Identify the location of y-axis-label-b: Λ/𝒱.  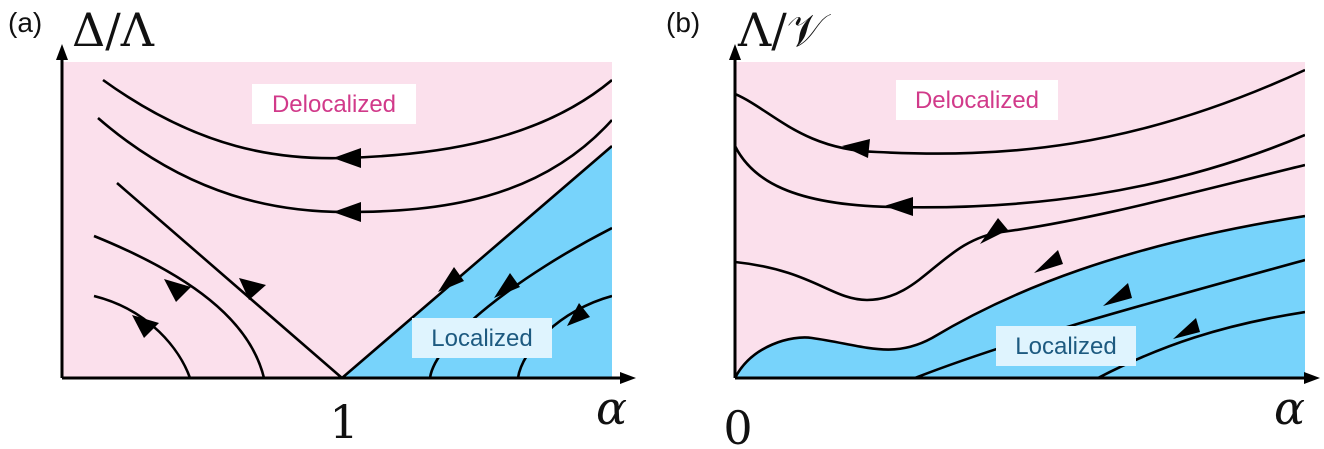
(784, 30).